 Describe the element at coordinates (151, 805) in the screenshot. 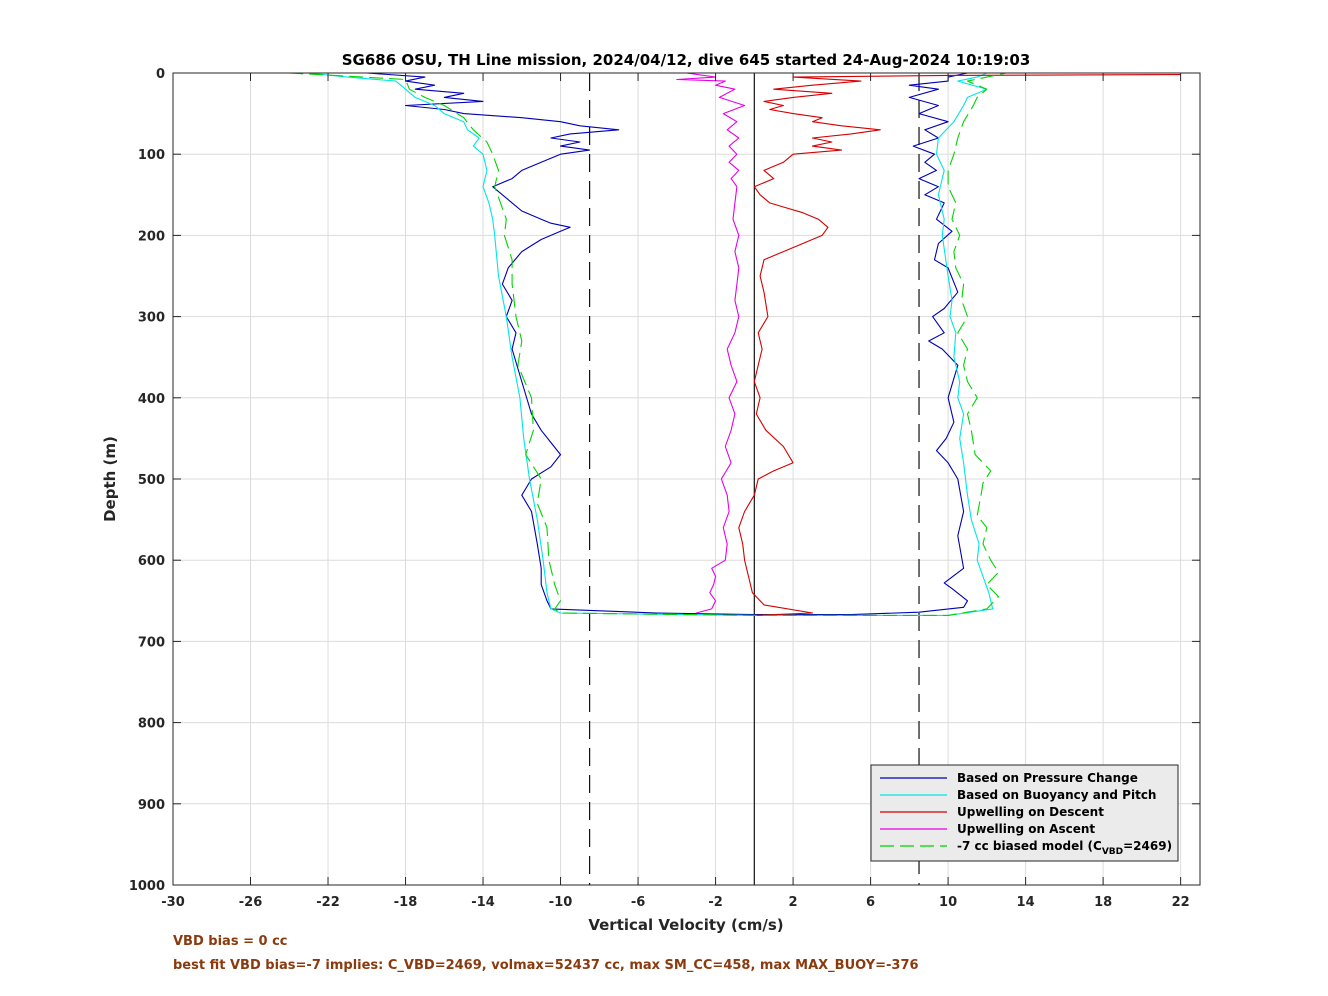

I see `y-tick-label: 900` at that location.